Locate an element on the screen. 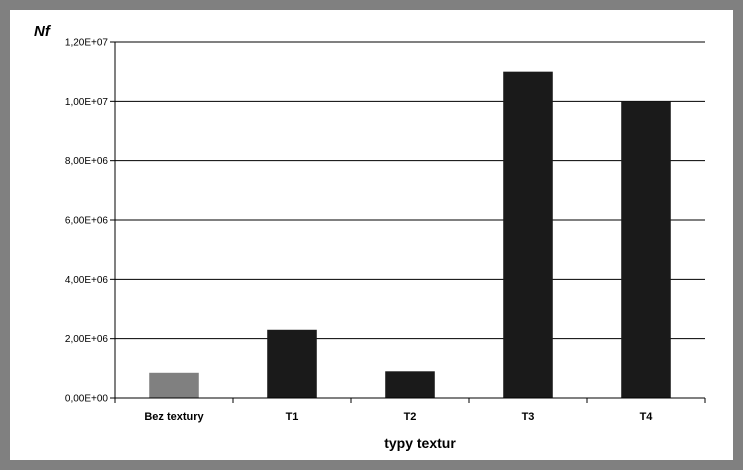  y-tick-label: 1,00E+07 is located at coordinates (87, 102).